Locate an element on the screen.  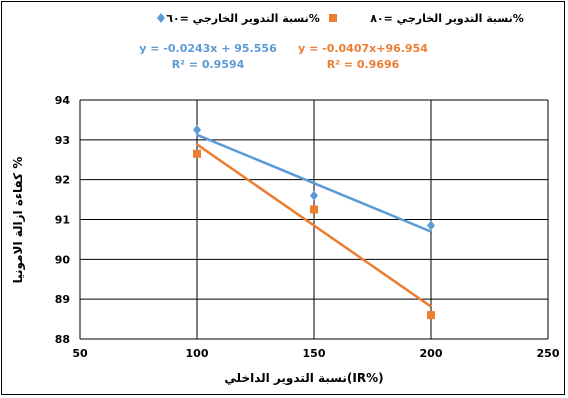
y-tick-label: 89 is located at coordinates (62, 299).